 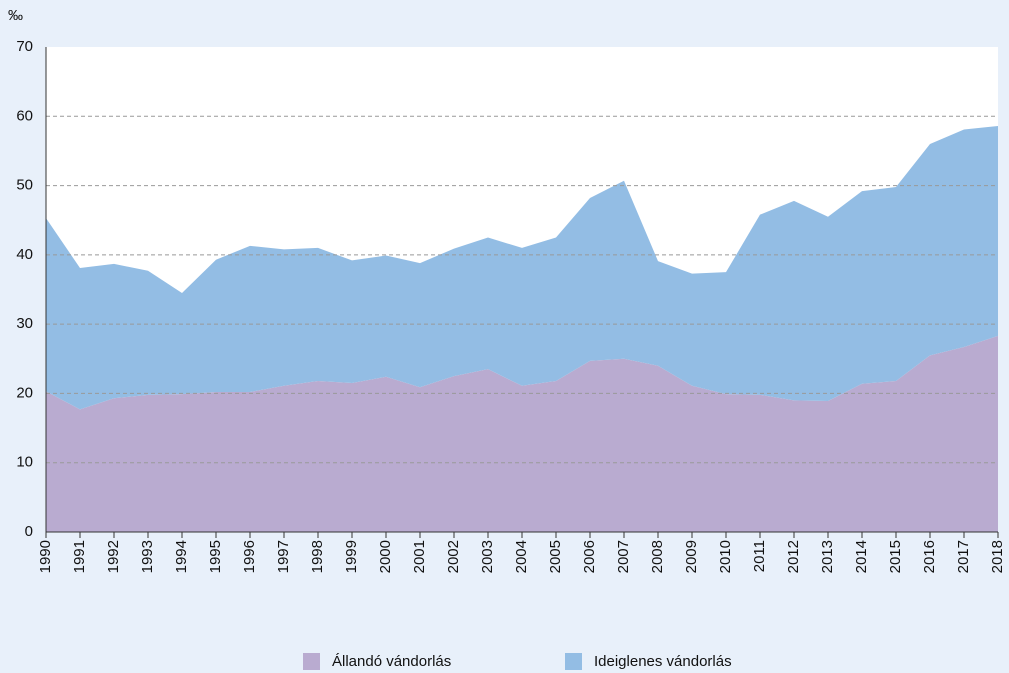 I want to click on x-tick-label: 2014, so click(x=861, y=556).